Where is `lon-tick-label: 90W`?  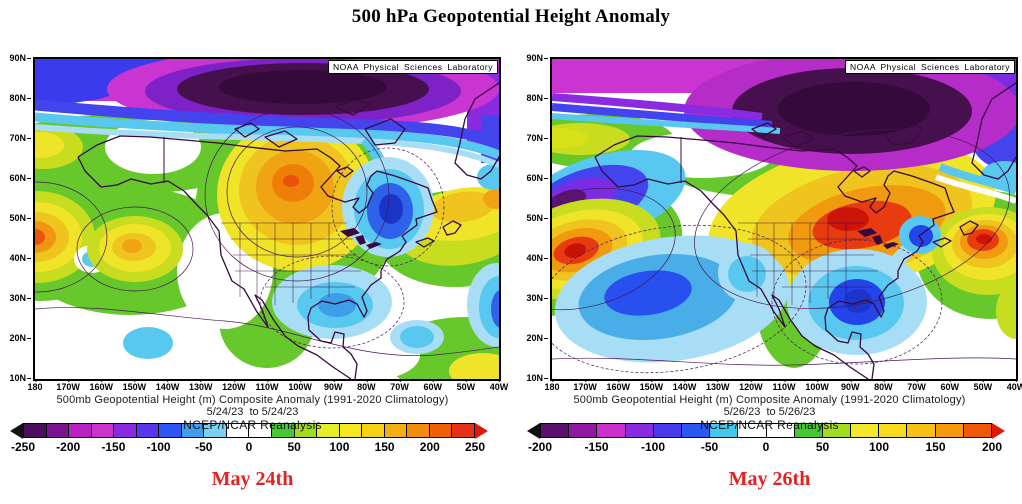
lon-tick-label: 90W is located at coordinates (850, 385).